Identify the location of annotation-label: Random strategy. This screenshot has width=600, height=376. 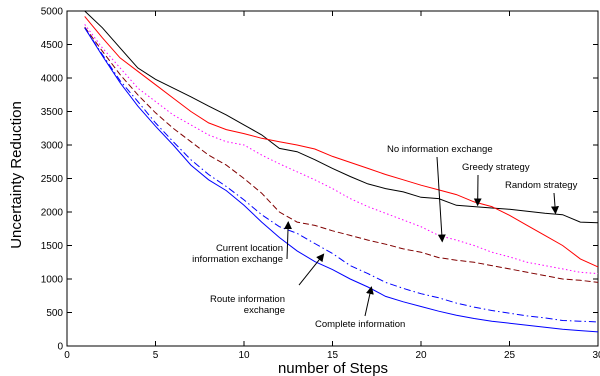
(541, 185).